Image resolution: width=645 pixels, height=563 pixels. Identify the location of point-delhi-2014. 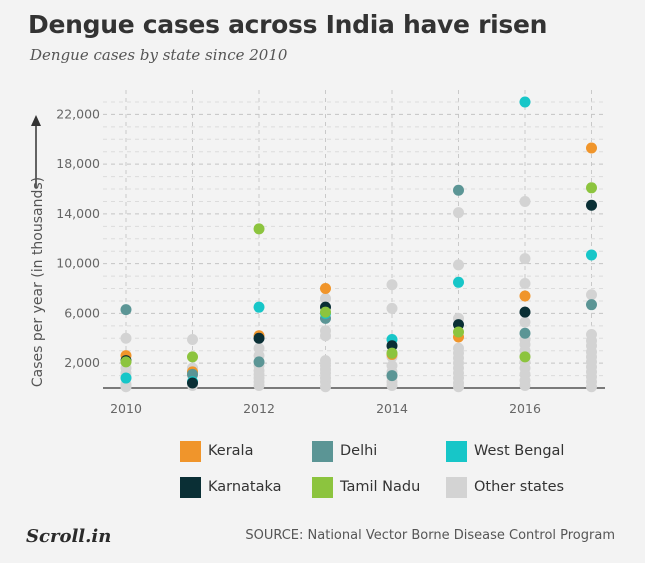
(392, 376).